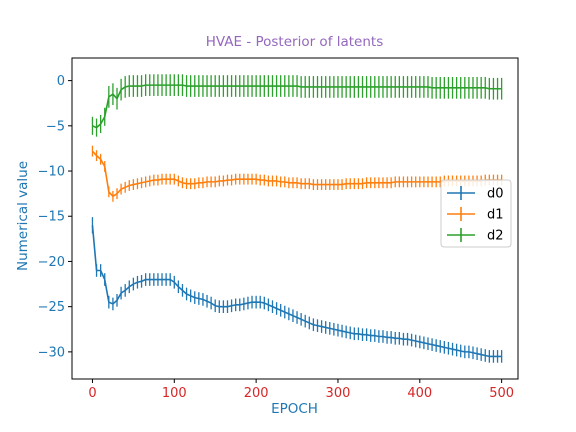 This screenshot has height=432, width=576. Describe the element at coordinates (338, 393) in the screenshot. I see `x-tick-label: 300` at that location.